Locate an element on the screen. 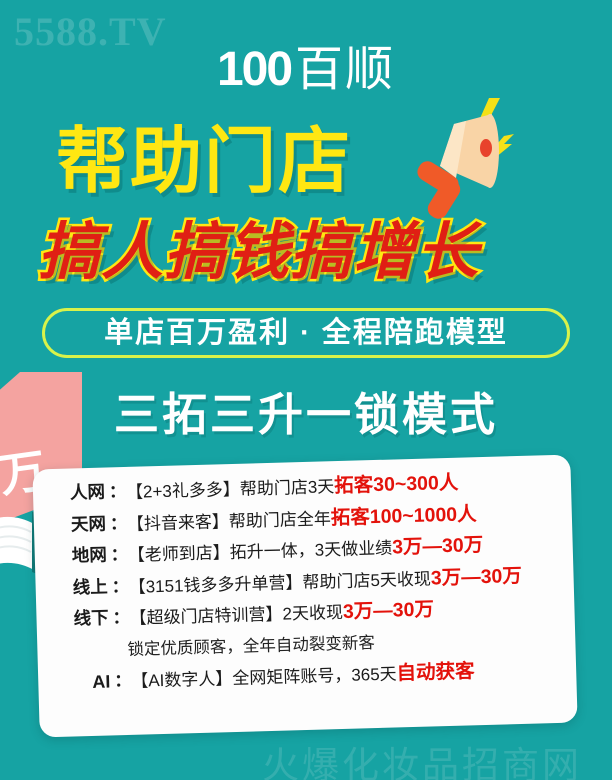 The width and height of the screenshot is (612, 780). row-key: 地网 is located at coordinates (89, 555).